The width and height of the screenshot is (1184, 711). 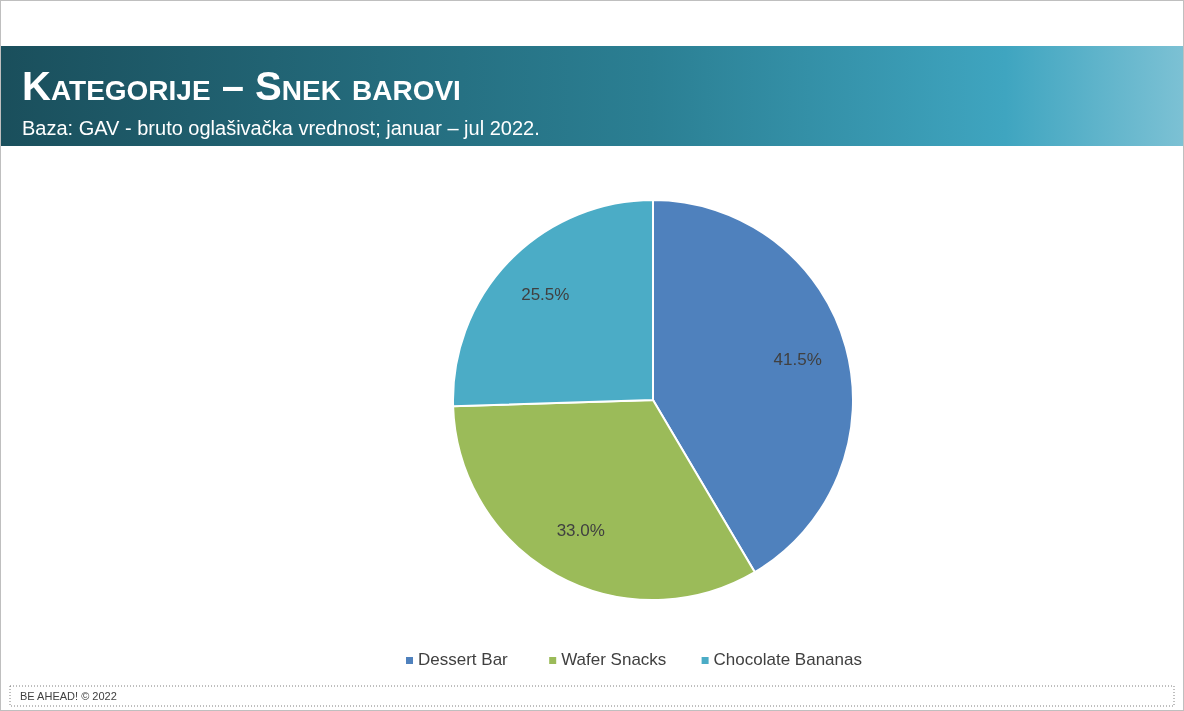 I want to click on chart-title: Kategorije – Snek barovi, so click(x=241, y=86).